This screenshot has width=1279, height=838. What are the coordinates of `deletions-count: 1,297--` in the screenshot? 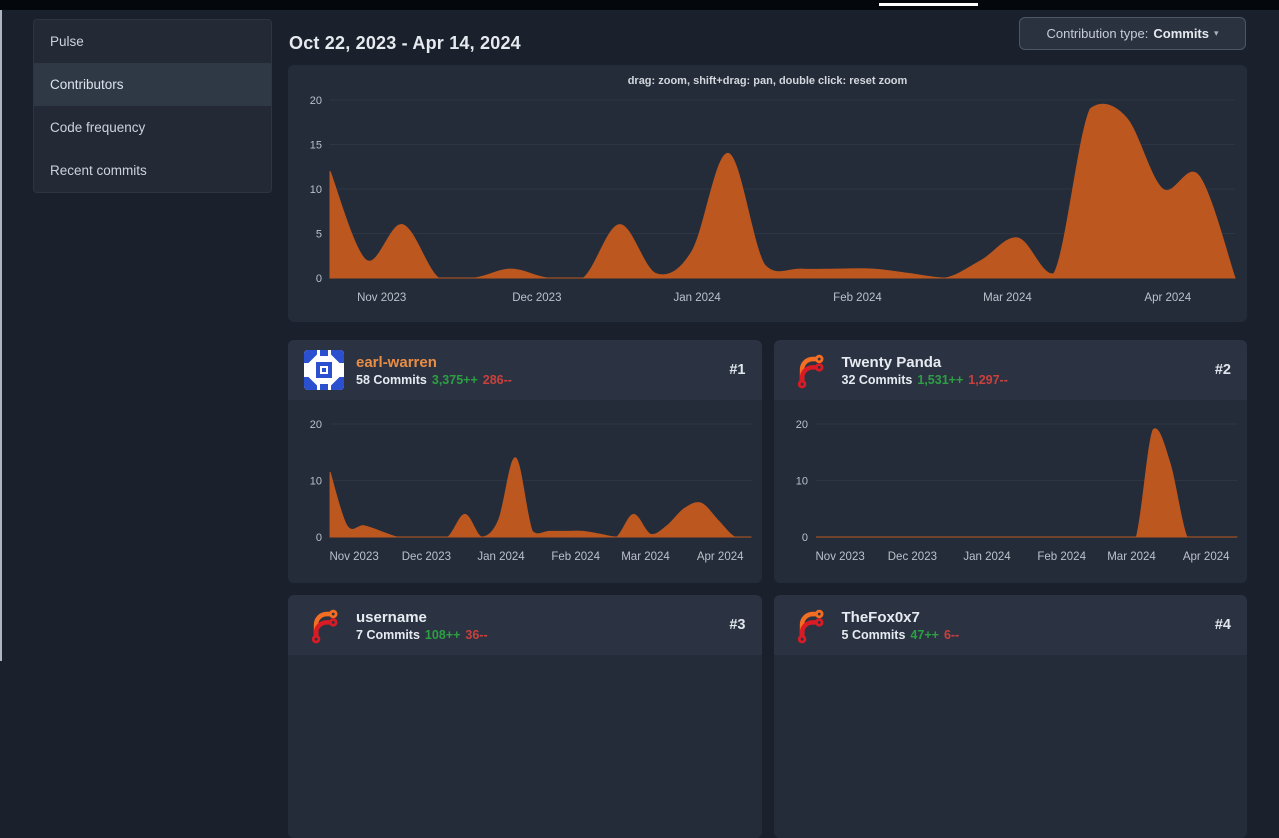 It's located at (988, 379).